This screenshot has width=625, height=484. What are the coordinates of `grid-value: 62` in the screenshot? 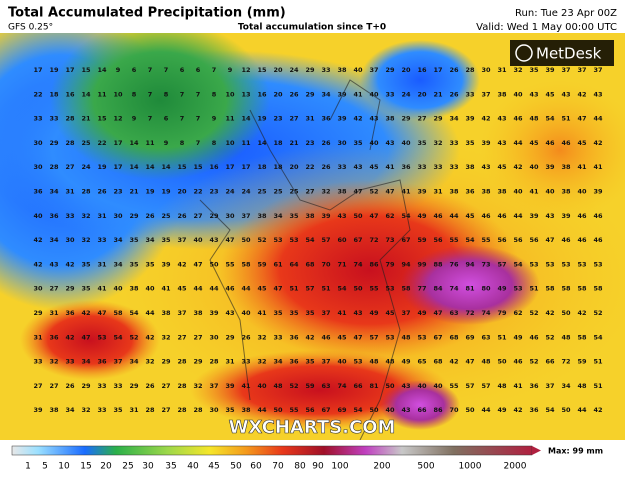 It's located at (517, 313).